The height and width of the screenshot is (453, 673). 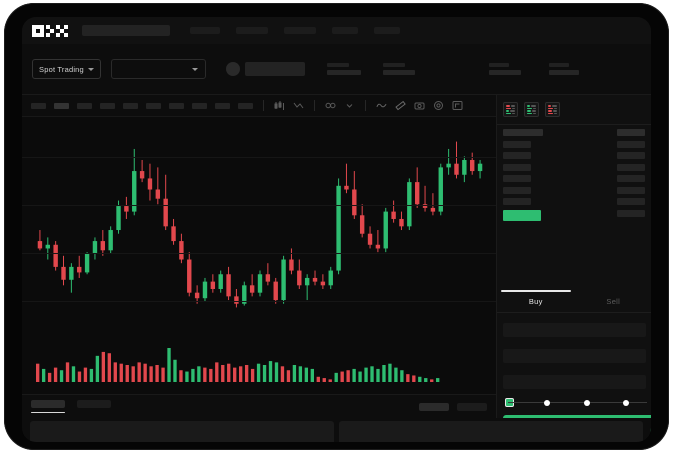 I want to click on order-total-input, so click(x=574, y=382).